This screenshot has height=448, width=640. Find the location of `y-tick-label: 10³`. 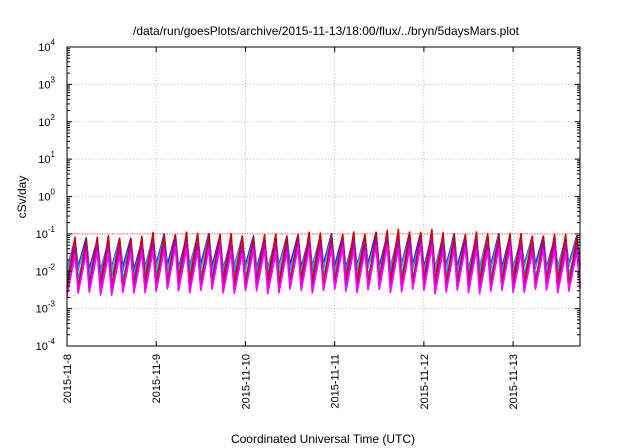

y-tick-label: 10³ is located at coordinates (46, 83).